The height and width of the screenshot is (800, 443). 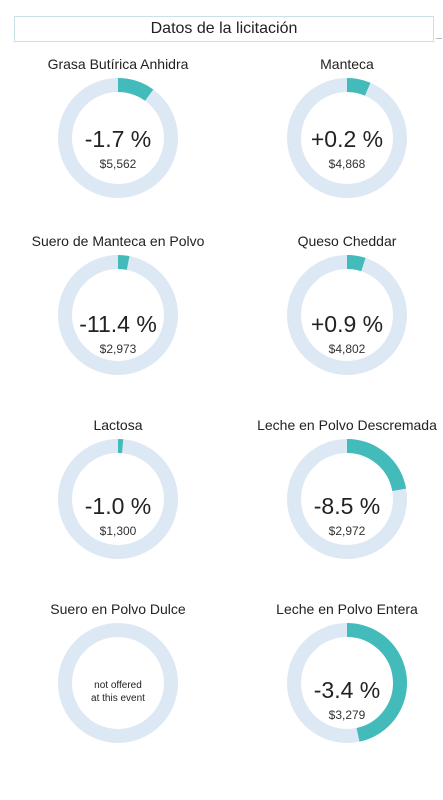 I want to click on product-name: Lactosa, so click(x=118, y=425).